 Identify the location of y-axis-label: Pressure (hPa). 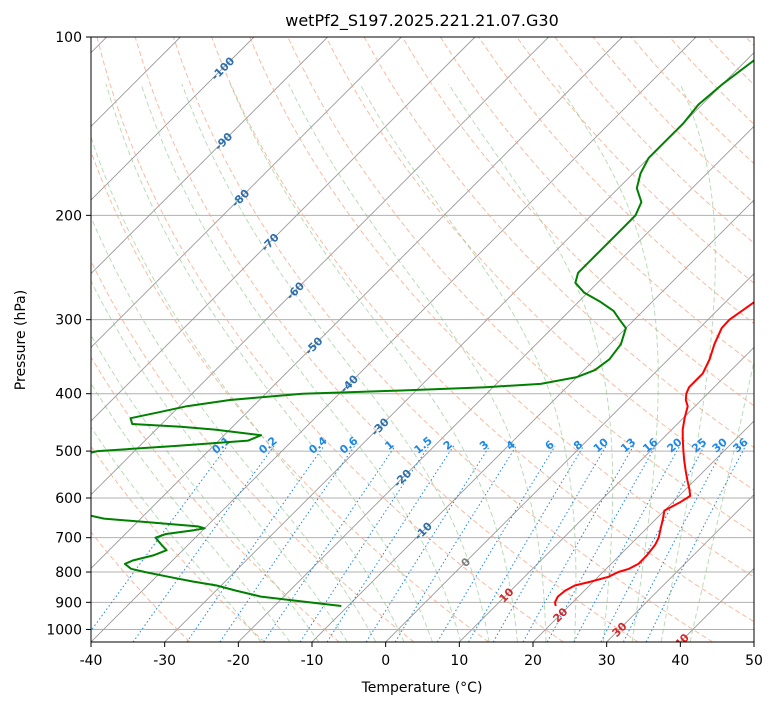
(21, 340).